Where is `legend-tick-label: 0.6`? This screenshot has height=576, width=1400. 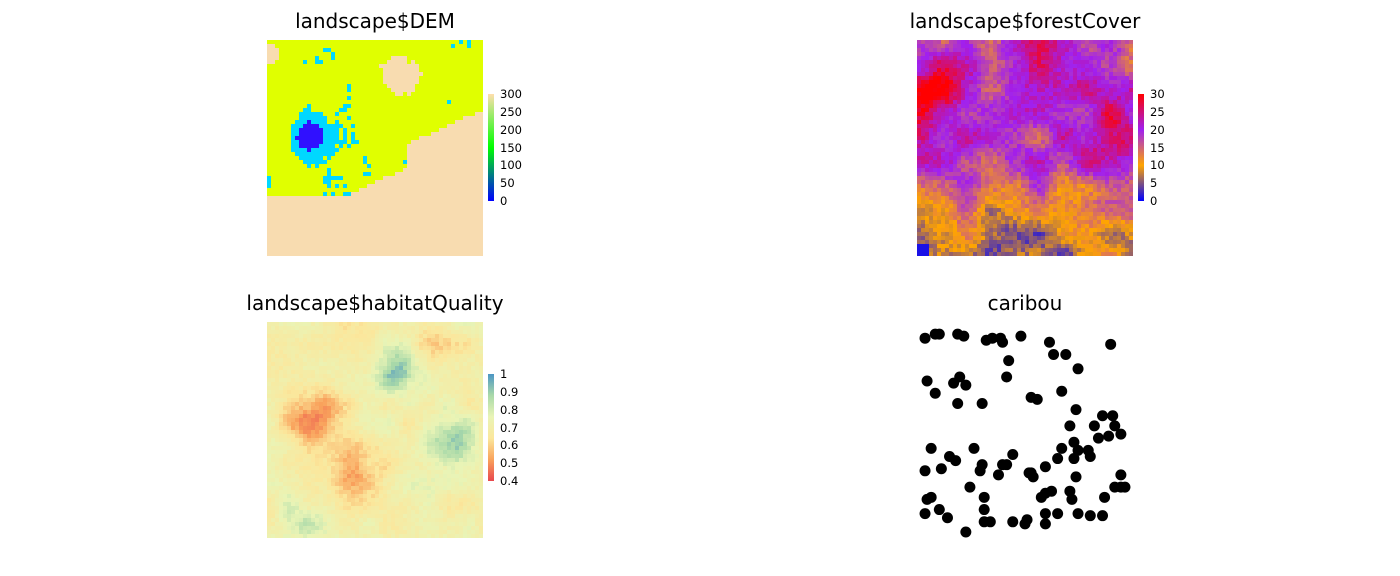 legend-tick-label: 0.6 is located at coordinates (509, 445).